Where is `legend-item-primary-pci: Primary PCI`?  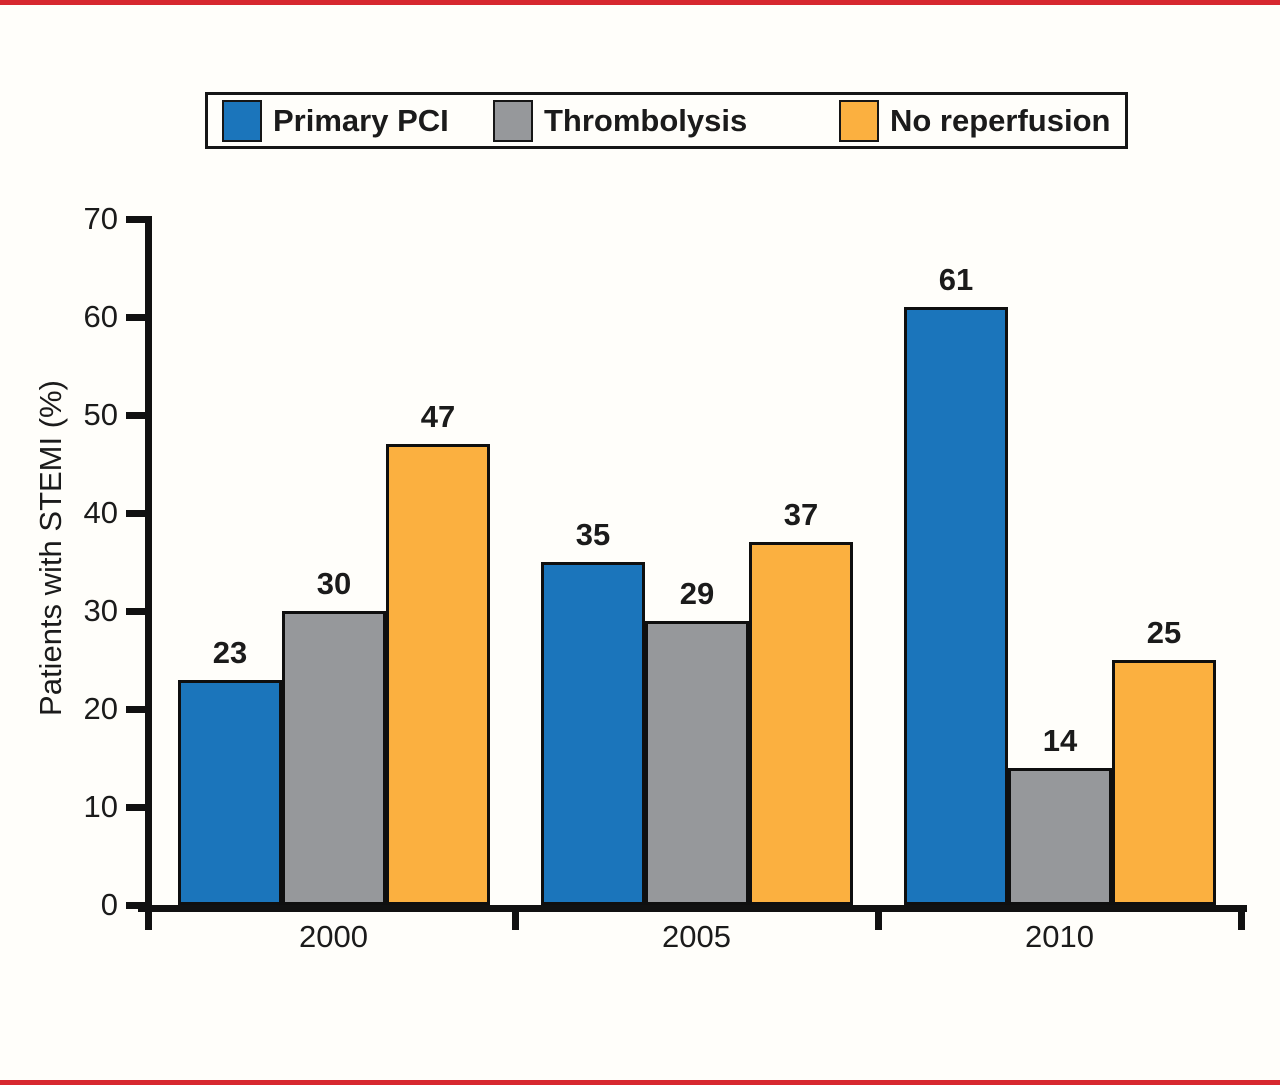 legend-item-primary-pci: Primary PCI is located at coordinates (335, 120).